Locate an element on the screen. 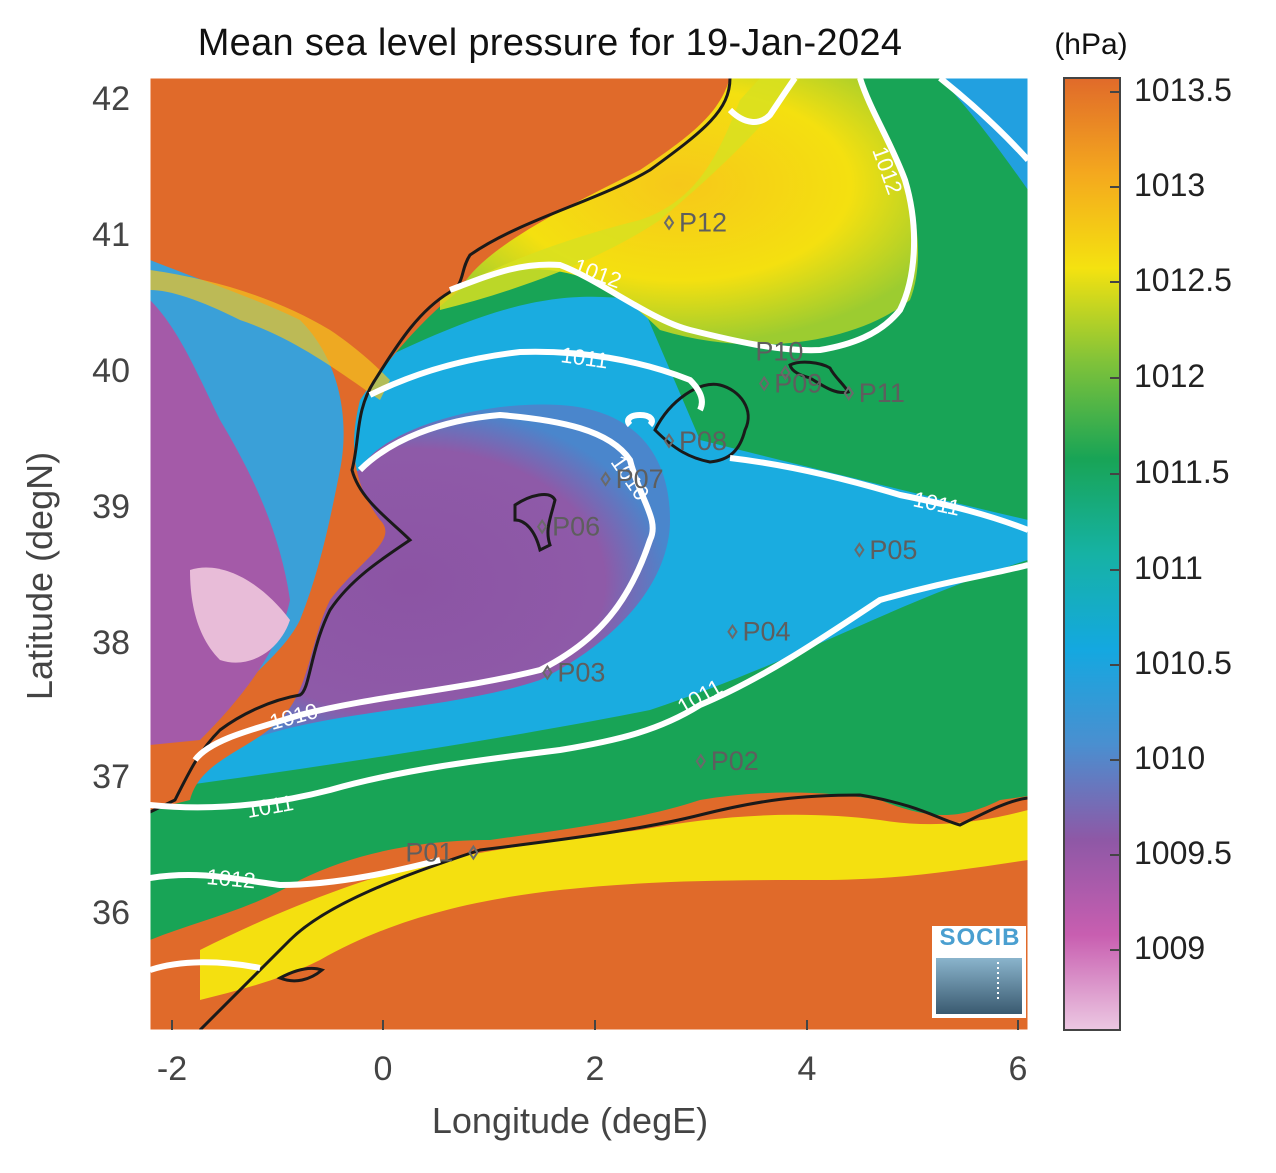 This screenshot has height=1173, width=1276. station-label: P02 is located at coordinates (735, 761).